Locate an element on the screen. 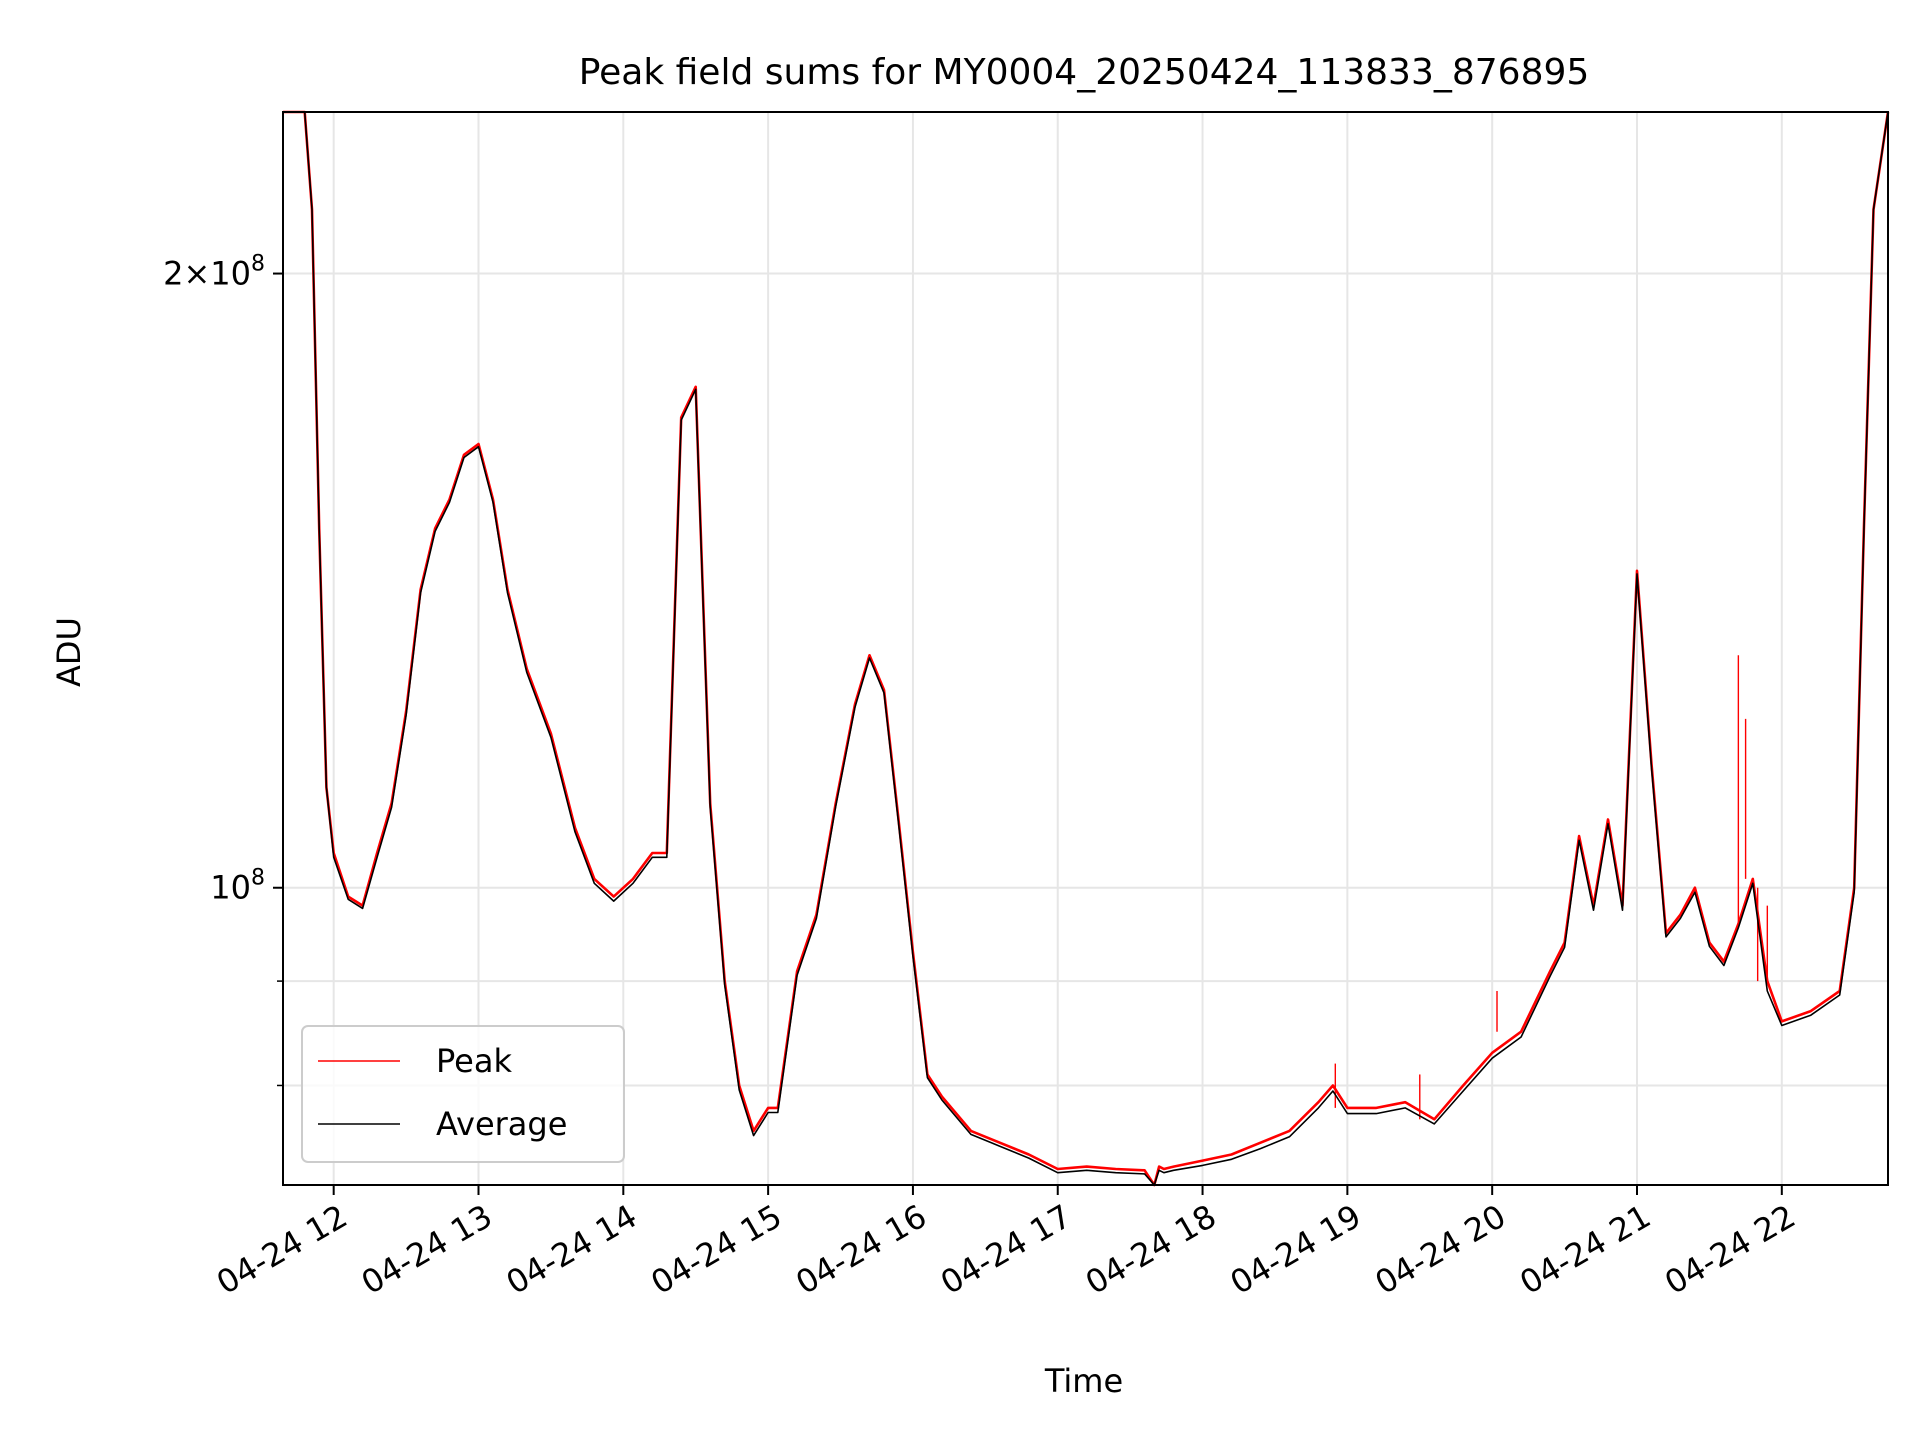 This screenshot has width=1920, height=1444. legend: Peak Average is located at coordinates (463, 1094).